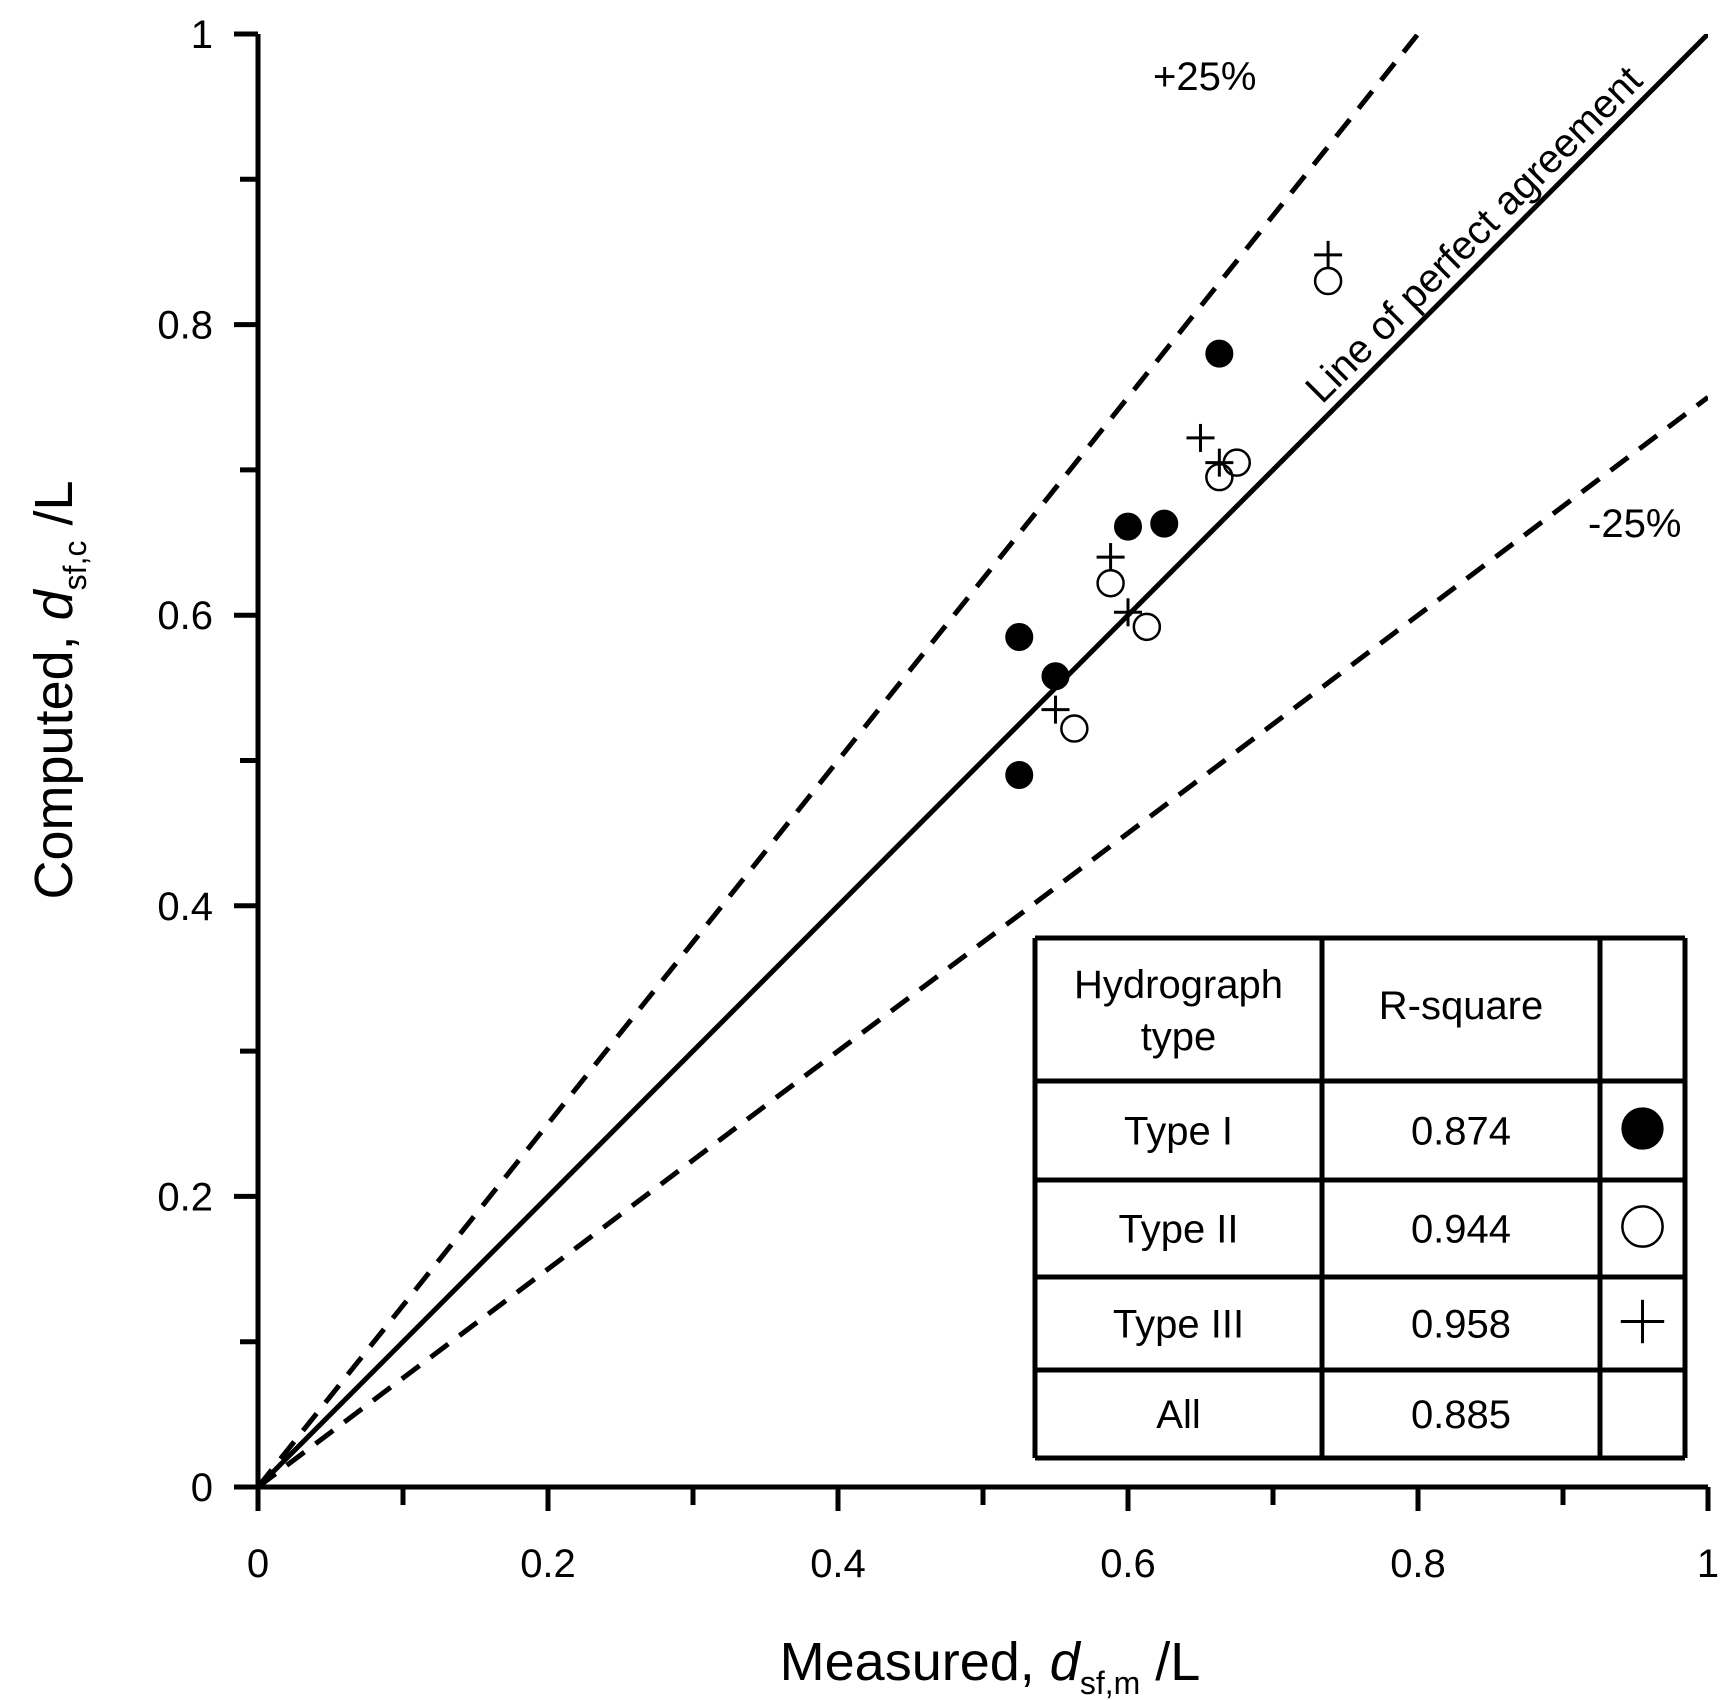 The width and height of the screenshot is (1733, 1700). Describe the element at coordinates (1418, 1564) in the screenshot. I see `x-tick-label: 0.8` at that location.